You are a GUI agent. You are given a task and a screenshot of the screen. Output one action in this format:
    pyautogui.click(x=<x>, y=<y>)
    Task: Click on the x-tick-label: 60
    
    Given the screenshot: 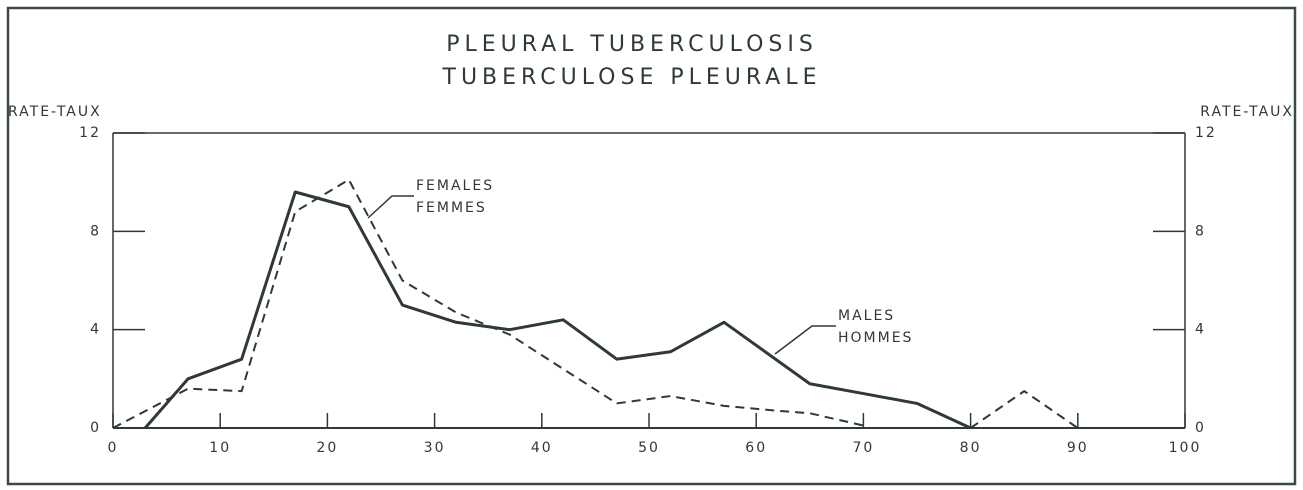 What is the action you would take?
    pyautogui.click(x=756, y=448)
    